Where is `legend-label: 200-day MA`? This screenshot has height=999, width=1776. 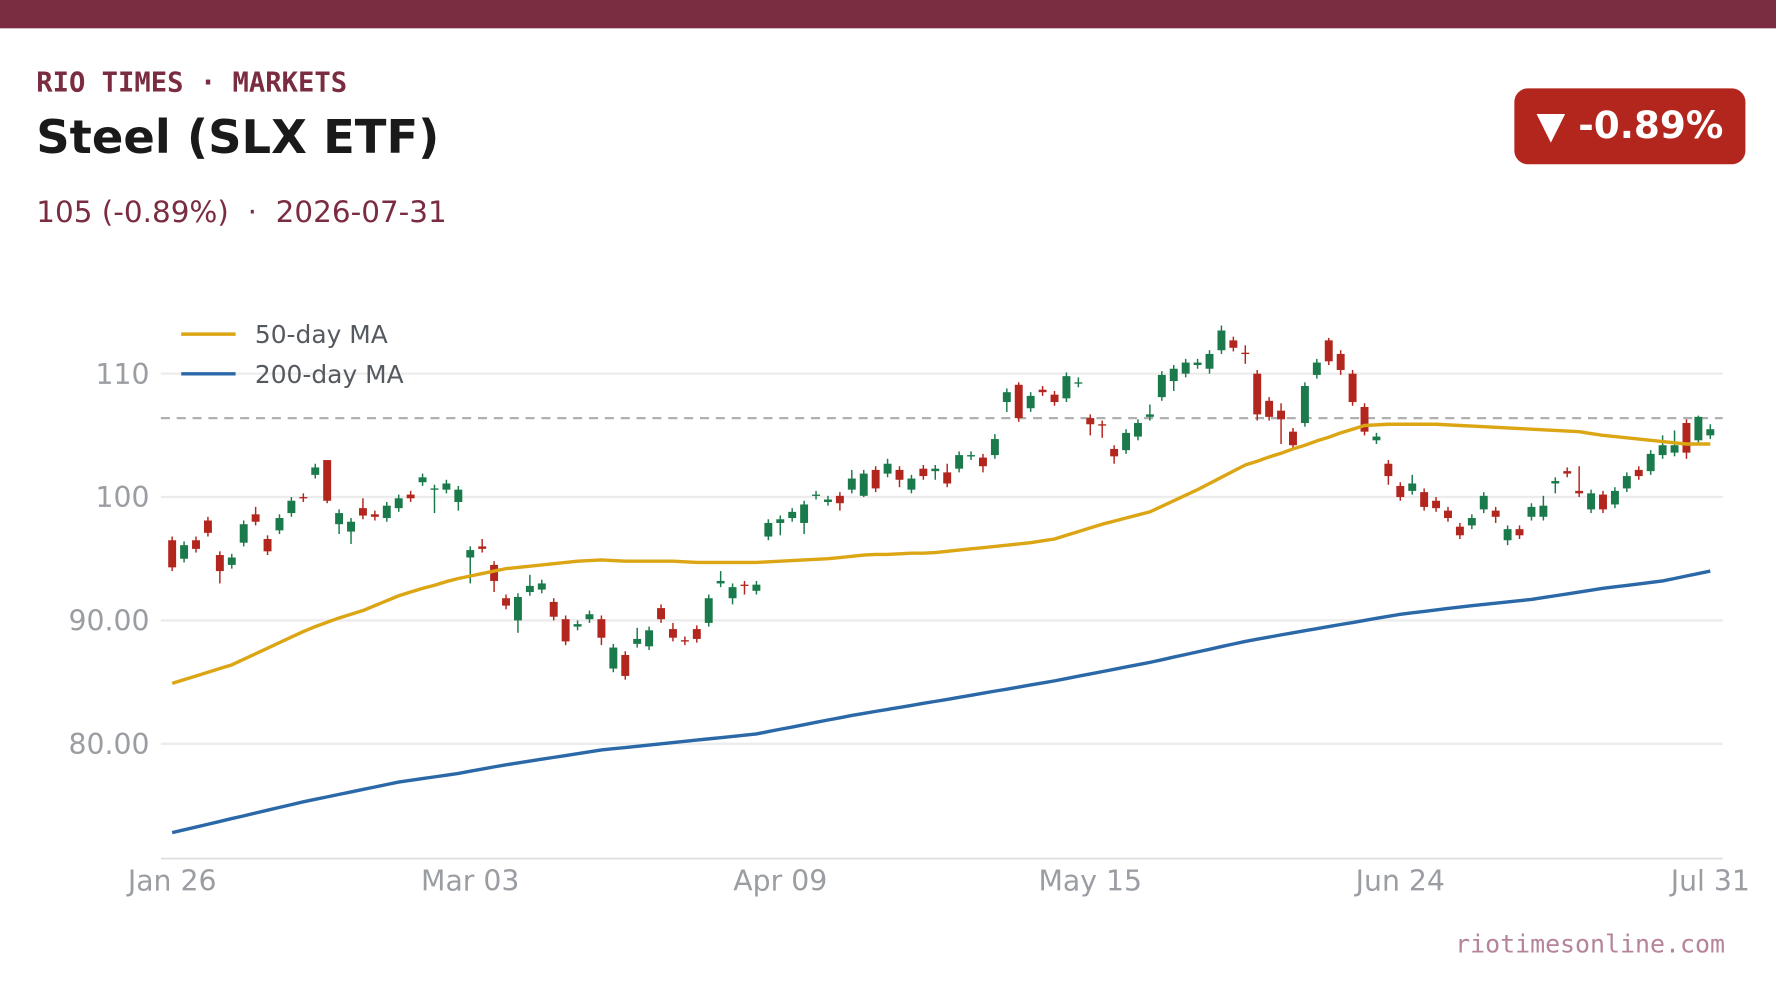 legend-label: 200-day MA is located at coordinates (329, 374).